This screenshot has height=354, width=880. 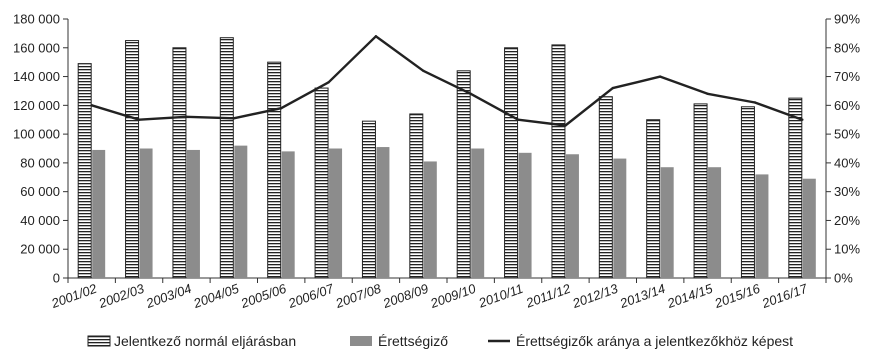 What do you see at coordinates (843, 278) in the screenshot?
I see `right-axis-tick-label: 0%` at bounding box center [843, 278].